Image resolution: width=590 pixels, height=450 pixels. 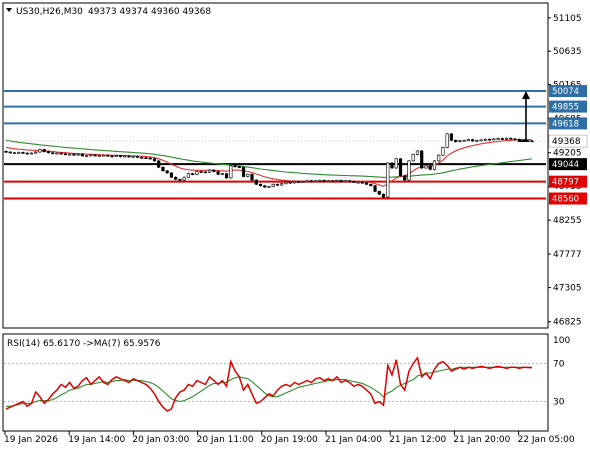 I want to click on time-tick-label: 19 Jan 14:00, so click(x=96, y=440).